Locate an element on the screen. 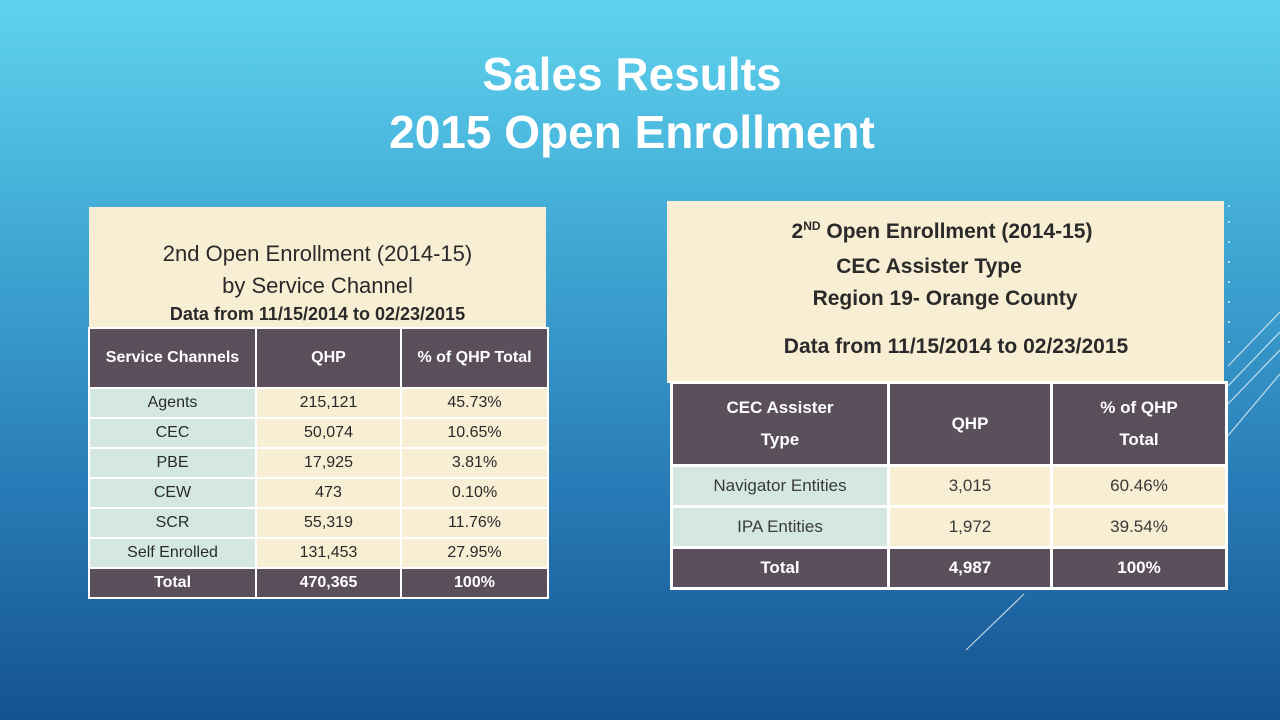 Image resolution: width=1280 pixels, height=720 pixels. service-channel-heading: 2nd Open Enrollment (2014-15) is located at coordinates (317, 253).